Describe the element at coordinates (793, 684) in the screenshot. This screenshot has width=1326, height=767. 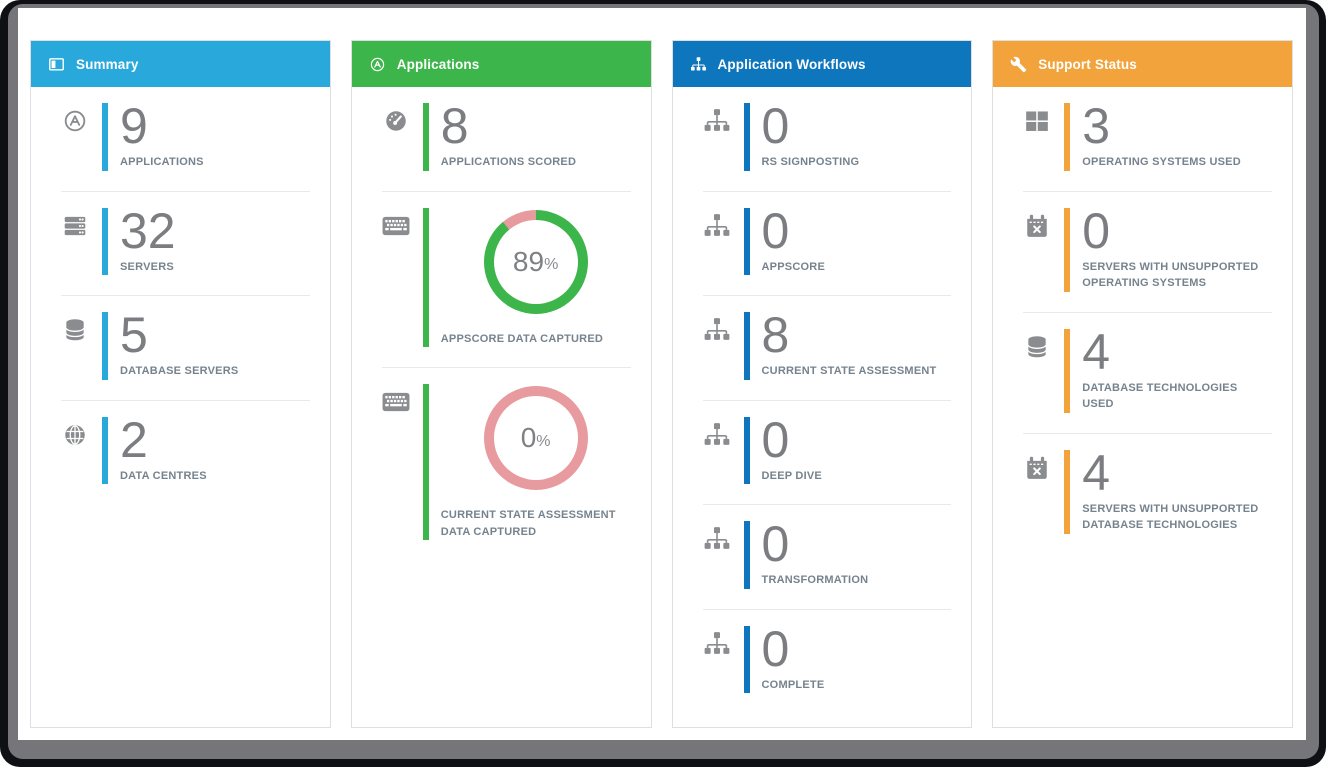
I see `stat-label: COMPLETE` at that location.